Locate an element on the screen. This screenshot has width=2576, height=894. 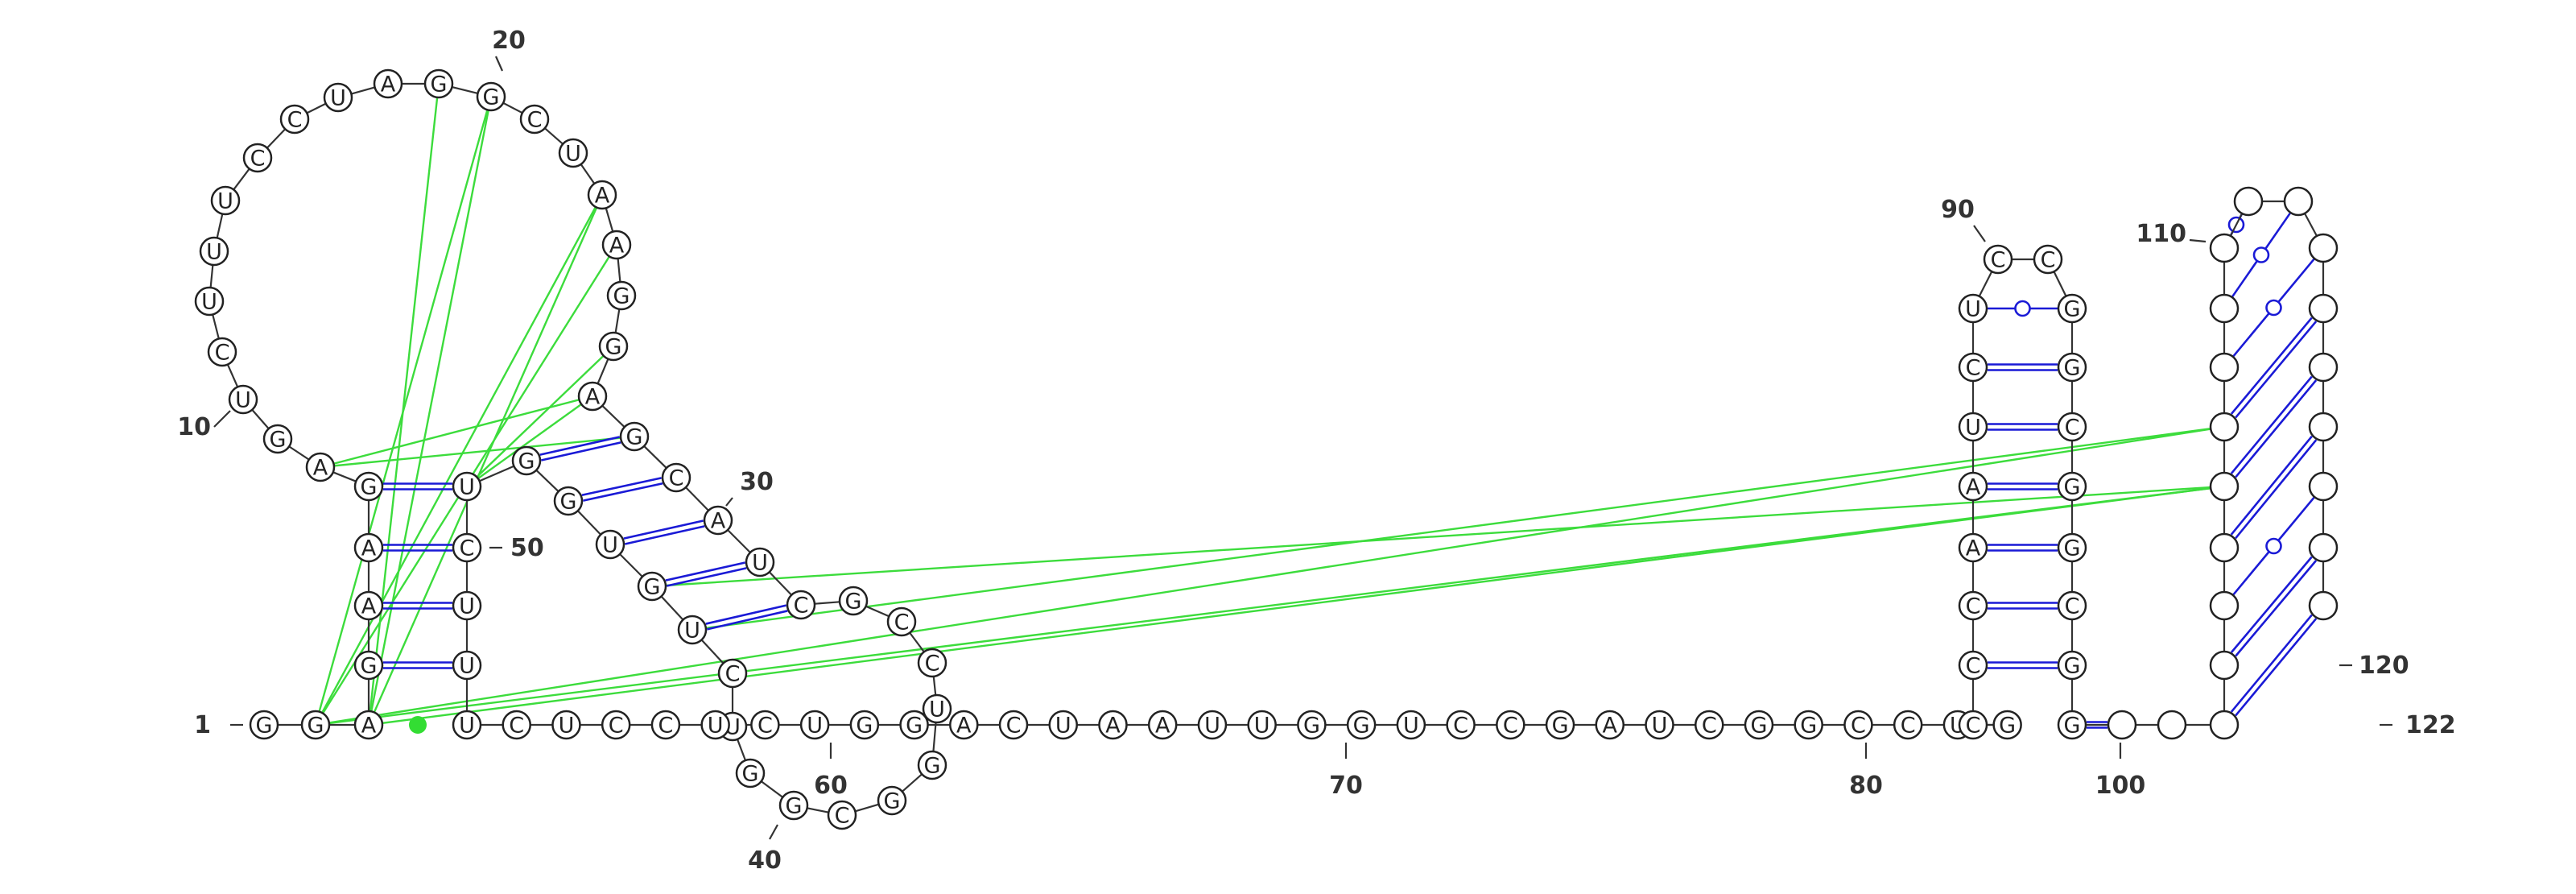
position-label-80: 80 is located at coordinates (1866, 786).